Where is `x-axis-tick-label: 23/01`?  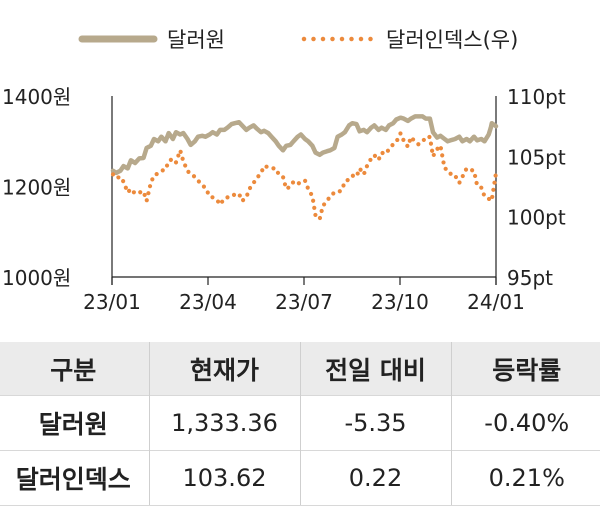
x-axis-tick-label: 23/01 is located at coordinates (112, 302).